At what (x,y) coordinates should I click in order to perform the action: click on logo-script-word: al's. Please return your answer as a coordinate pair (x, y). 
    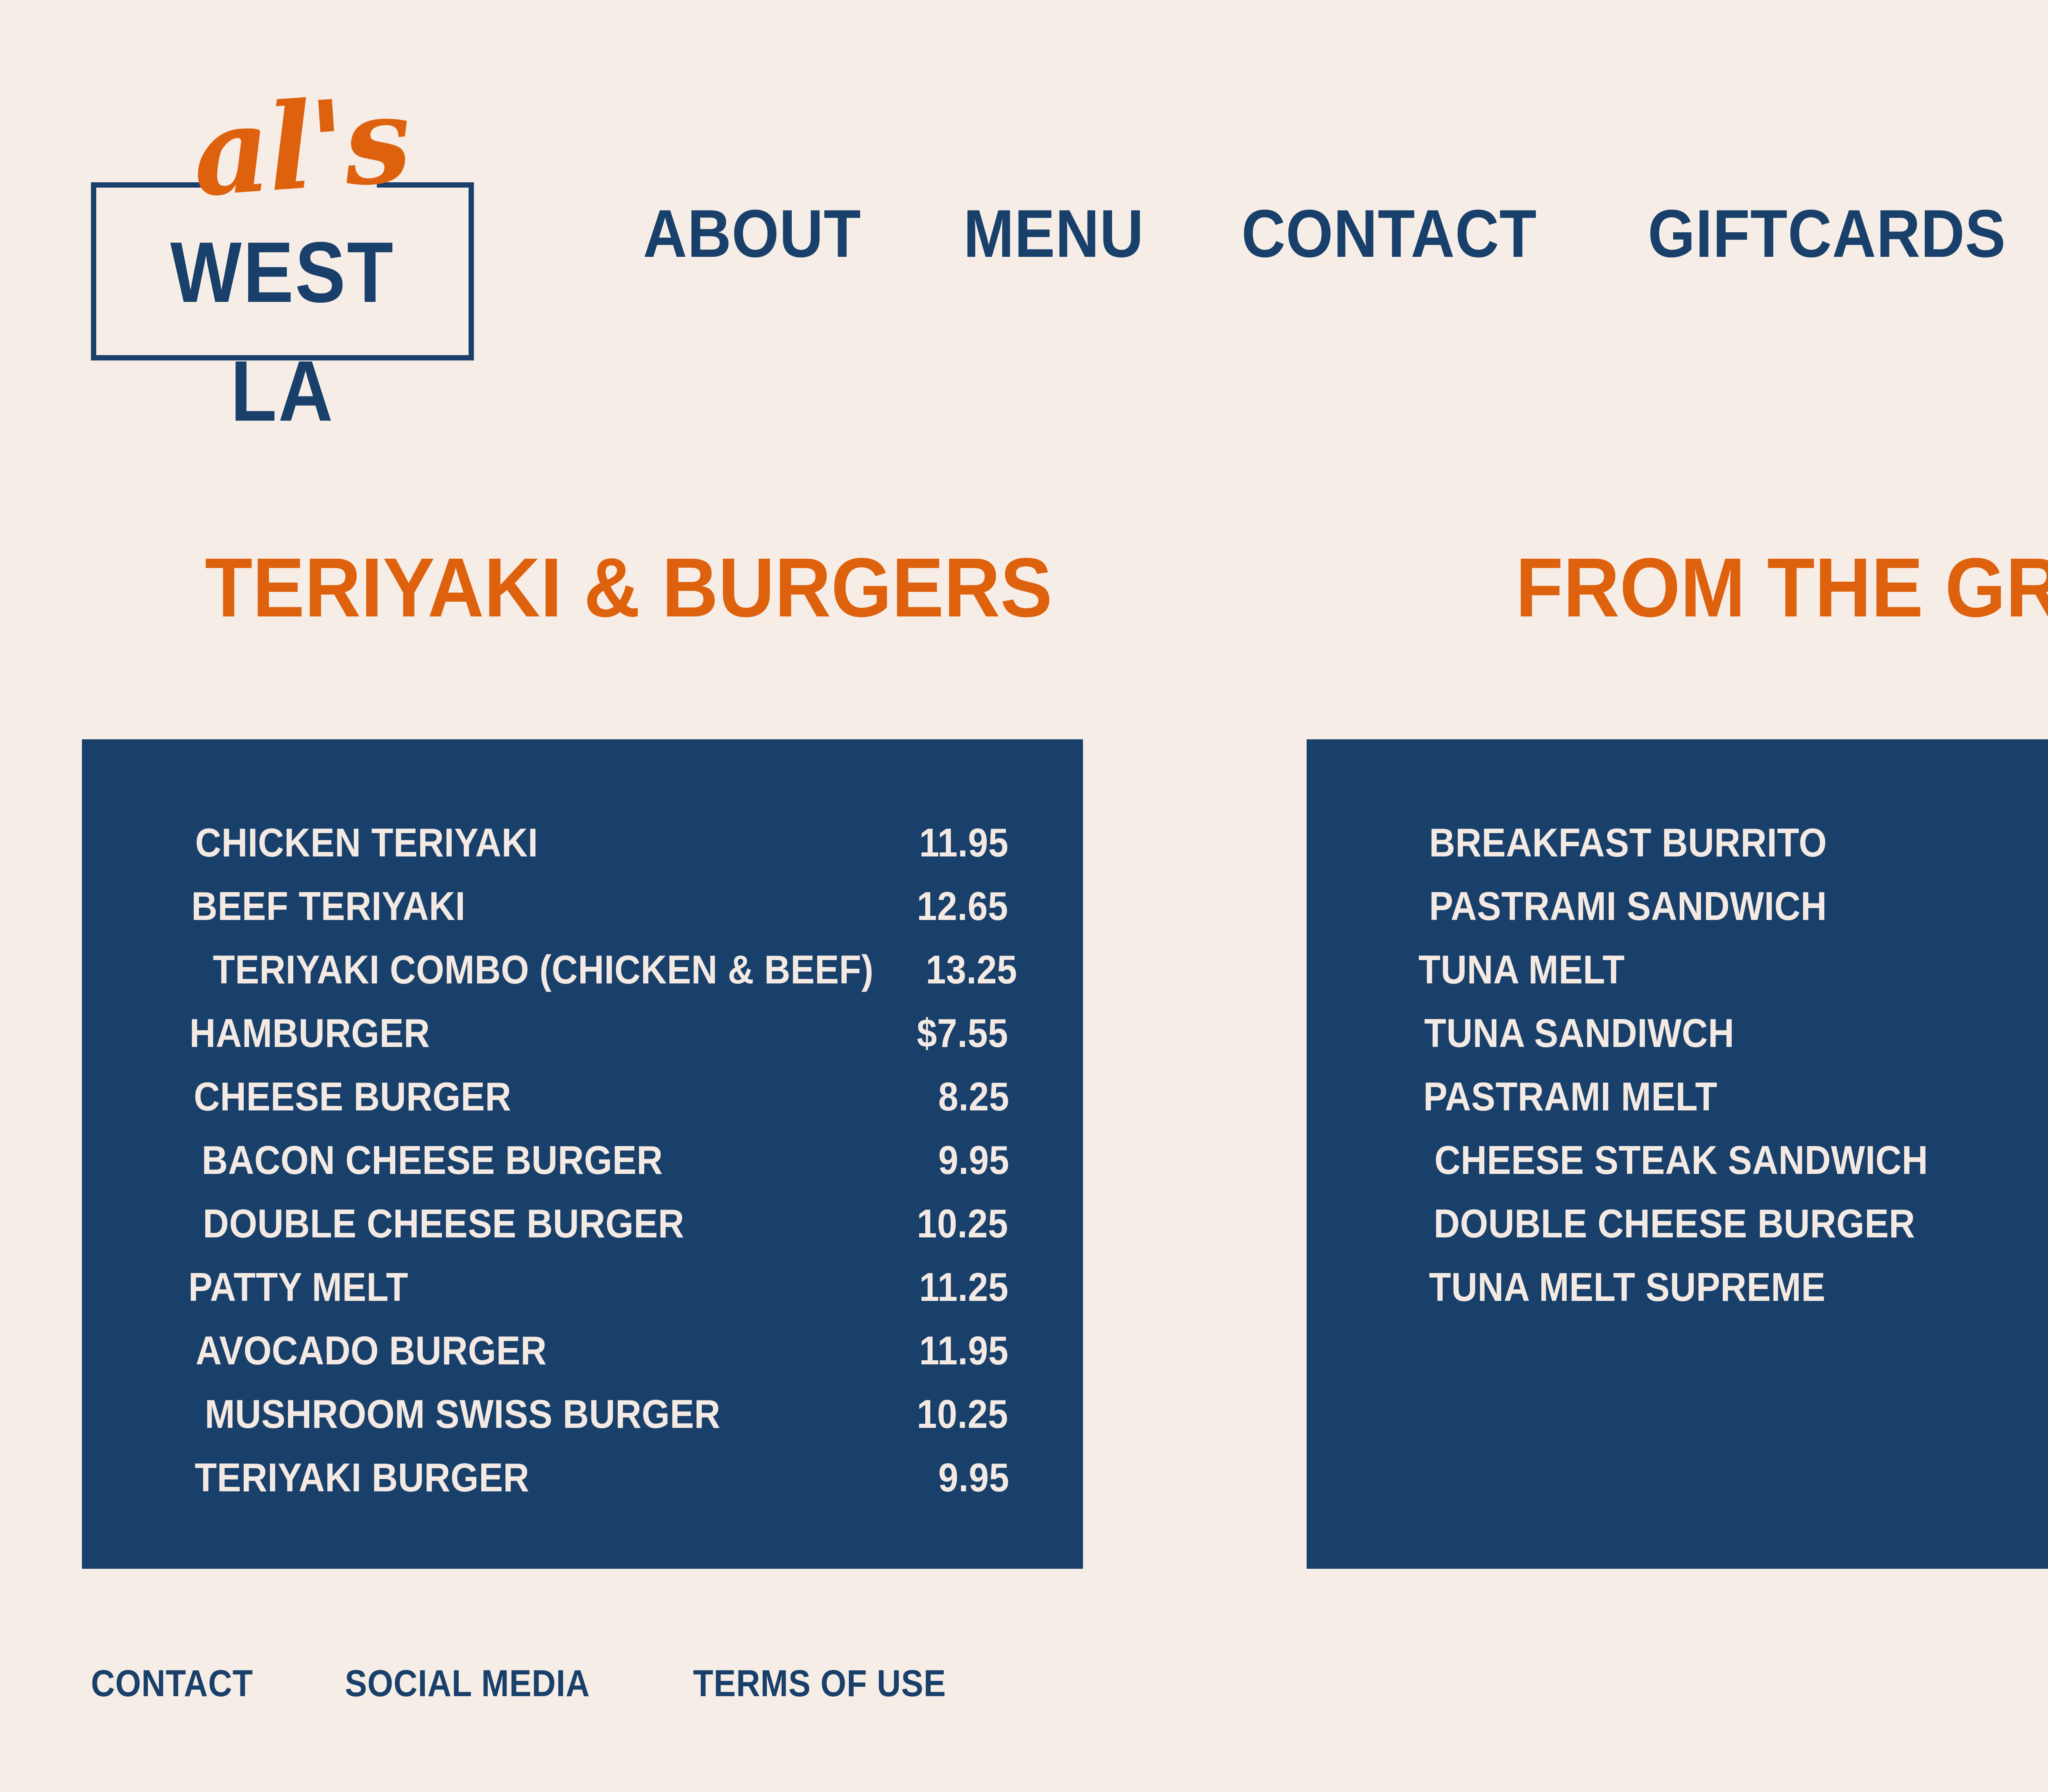
    Looking at the image, I should click on (300, 146).